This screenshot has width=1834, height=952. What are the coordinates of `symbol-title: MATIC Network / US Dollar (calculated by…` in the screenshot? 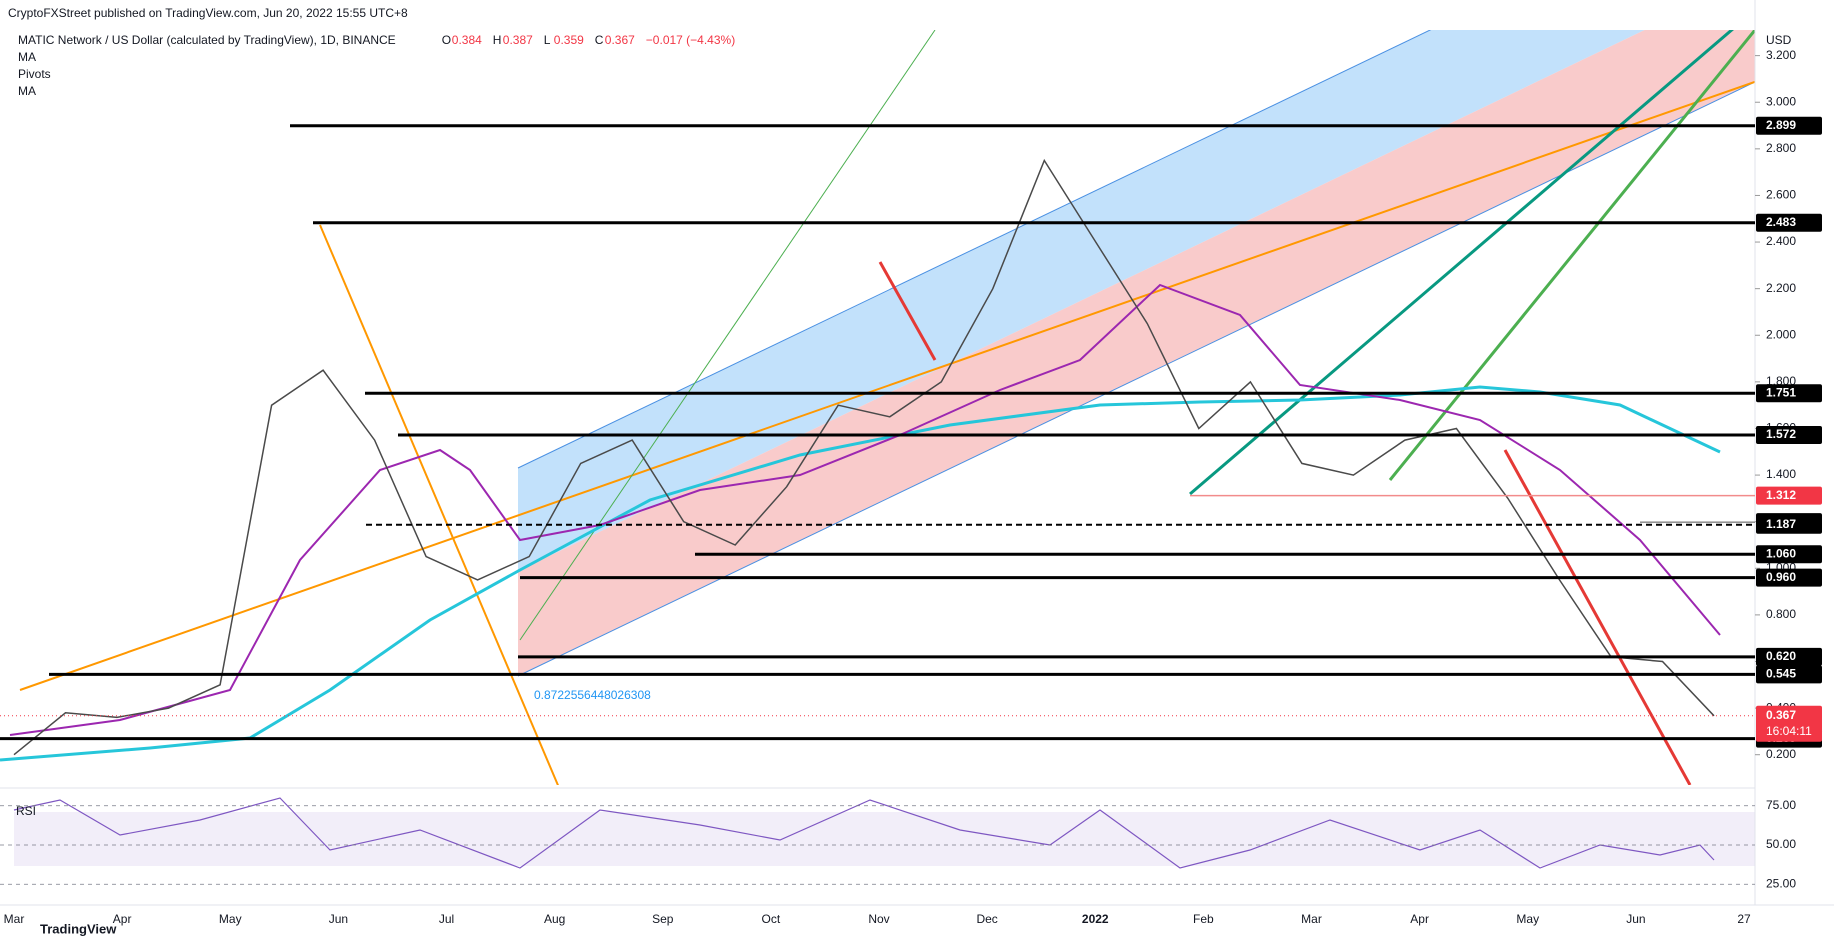 It's located at (207, 40).